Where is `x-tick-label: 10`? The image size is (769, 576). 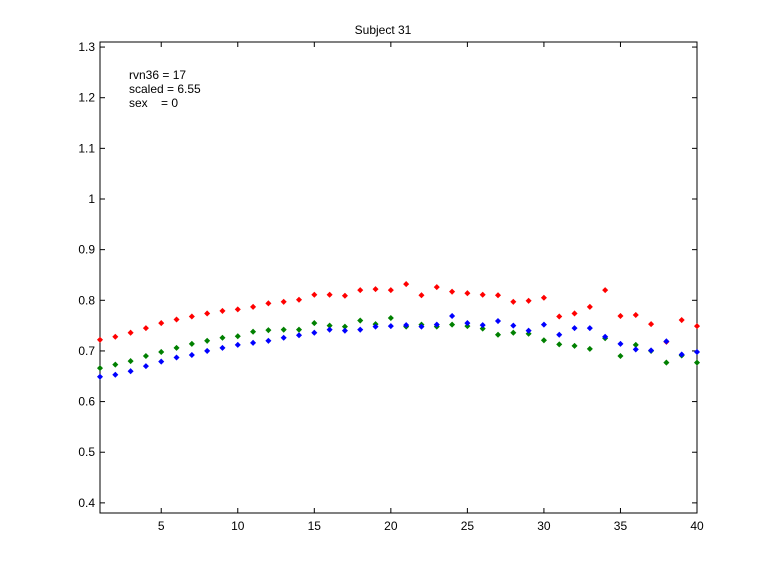
x-tick-label: 10 is located at coordinates (238, 526).